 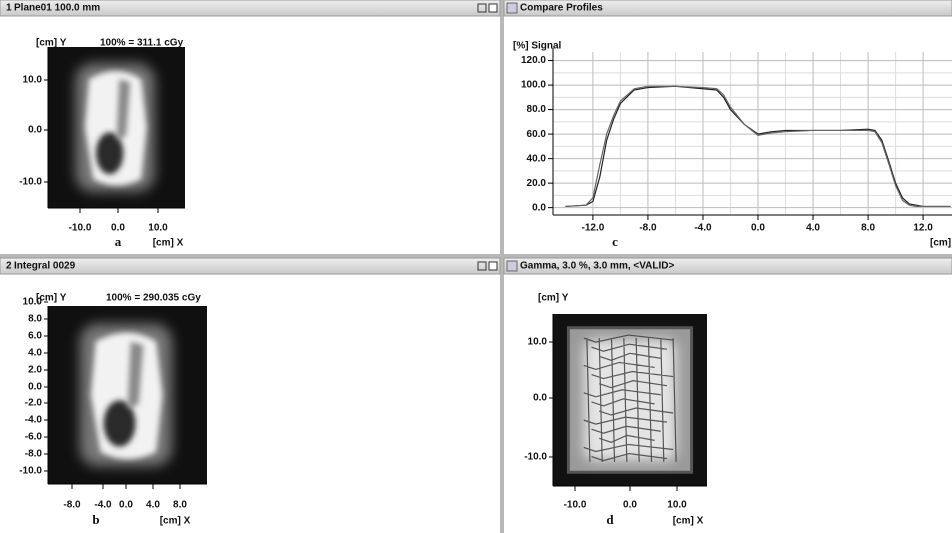 What do you see at coordinates (487, 137) in the screenshot?
I see `window-buttons` at bounding box center [487, 137].